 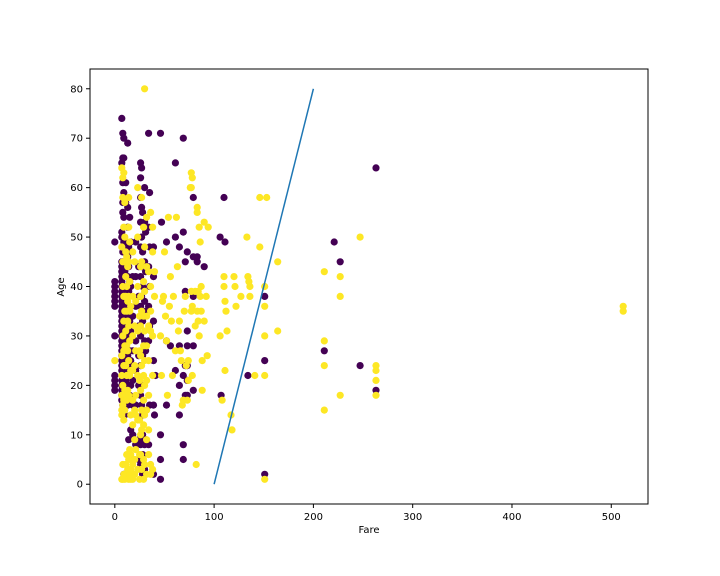 I want to click on y-tick-label: 80, so click(x=76, y=89).